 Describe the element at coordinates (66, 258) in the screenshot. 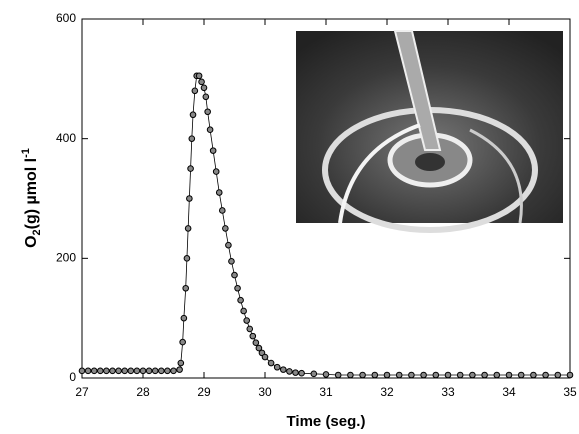

I see `y-tick-label: 200` at that location.